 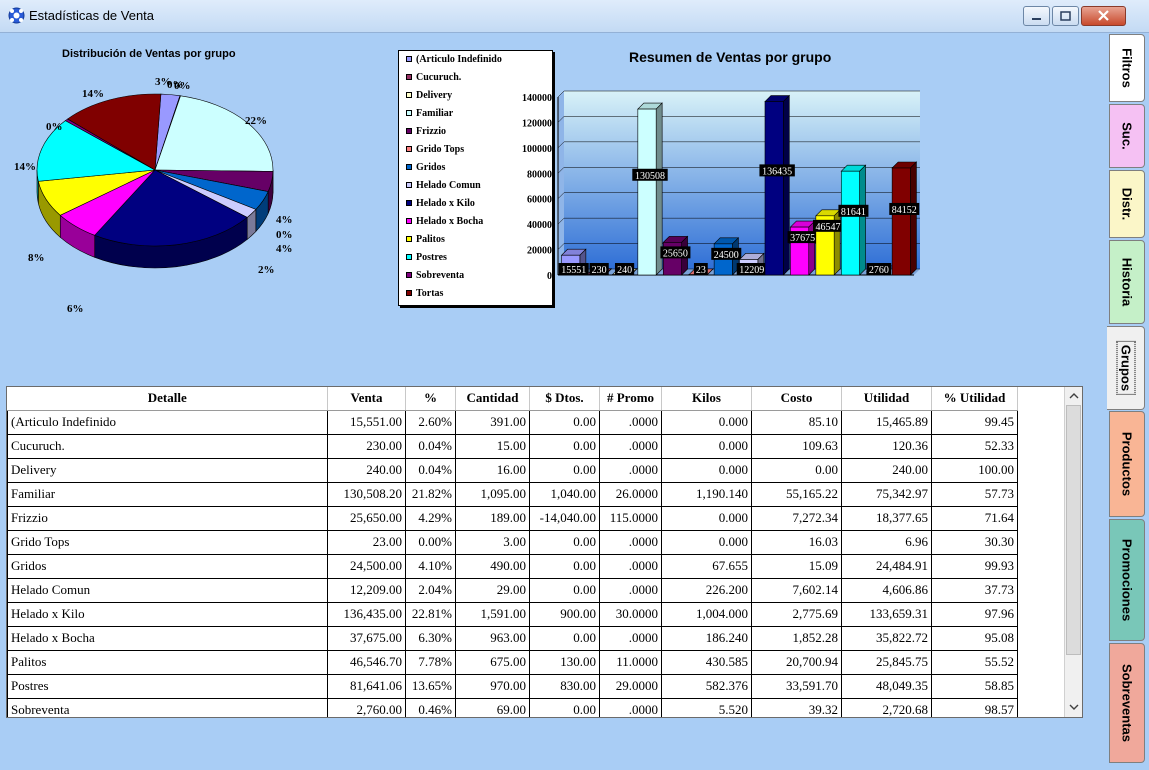 I want to click on table-cell: 24,500.00, so click(x=366, y=566).